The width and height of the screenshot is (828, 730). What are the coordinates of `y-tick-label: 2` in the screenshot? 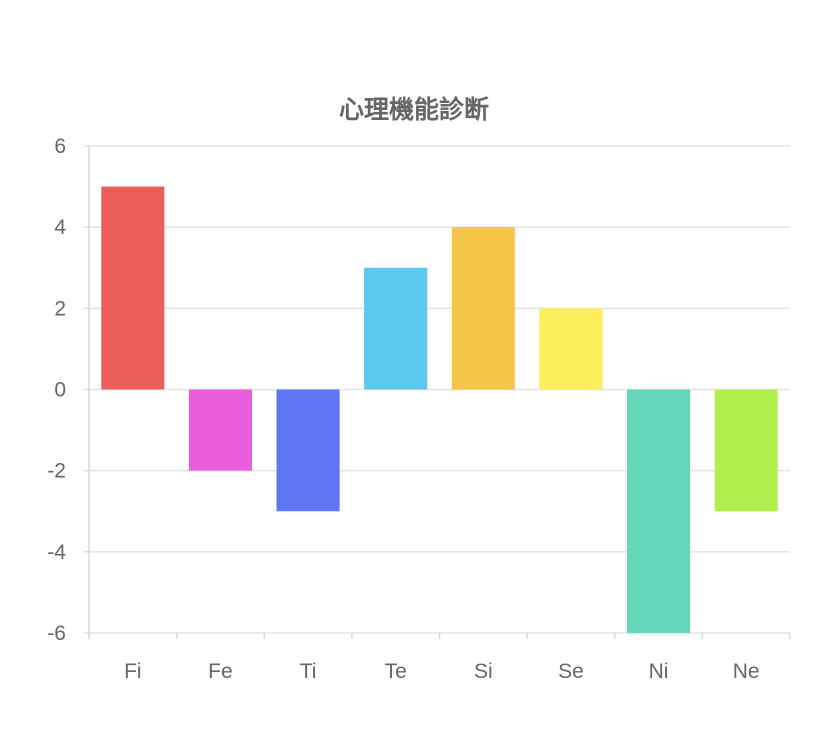 It's located at (60, 308).